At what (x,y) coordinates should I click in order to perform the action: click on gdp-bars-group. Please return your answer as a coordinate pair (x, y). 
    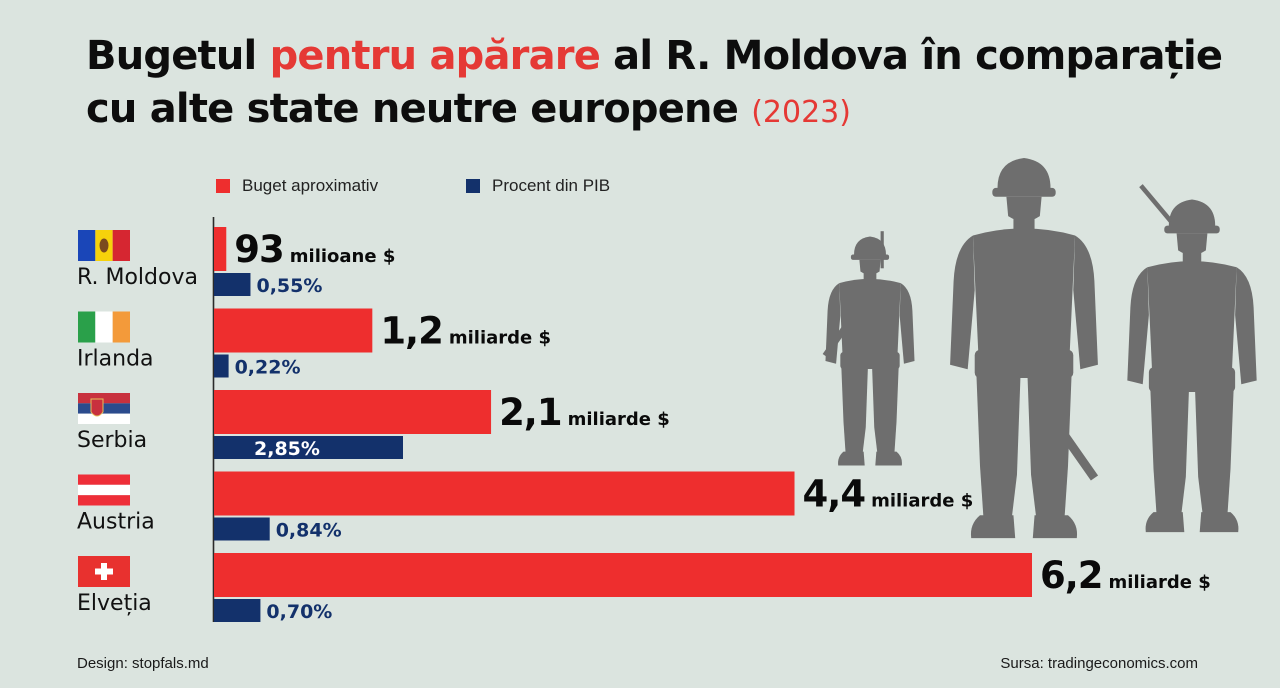
    Looking at the image, I should click on (308, 447).